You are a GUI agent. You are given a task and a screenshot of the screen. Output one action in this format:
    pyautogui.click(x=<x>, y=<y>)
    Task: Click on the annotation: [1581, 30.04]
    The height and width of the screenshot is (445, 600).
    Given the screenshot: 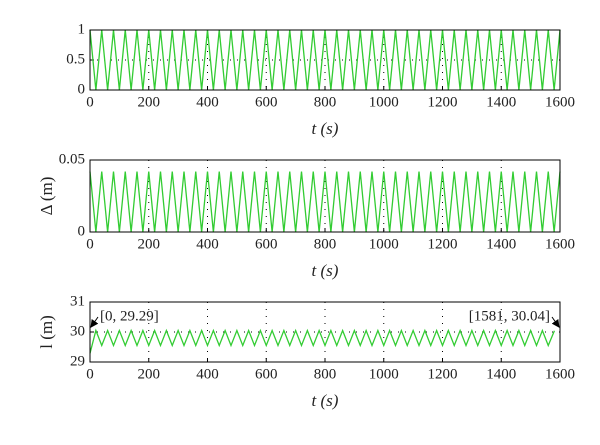 What is the action you would take?
    pyautogui.click(x=509, y=316)
    